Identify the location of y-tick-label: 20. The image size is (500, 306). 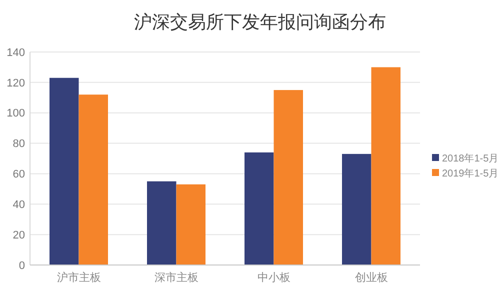
(18, 235).